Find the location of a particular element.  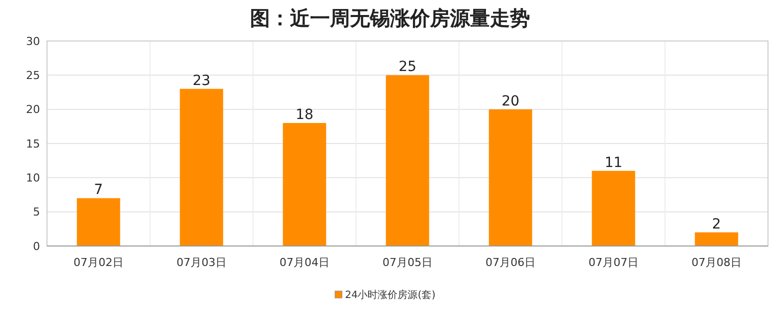

chart-title: 图：近一周无锡涨价房源量走势 is located at coordinates (390, 18).